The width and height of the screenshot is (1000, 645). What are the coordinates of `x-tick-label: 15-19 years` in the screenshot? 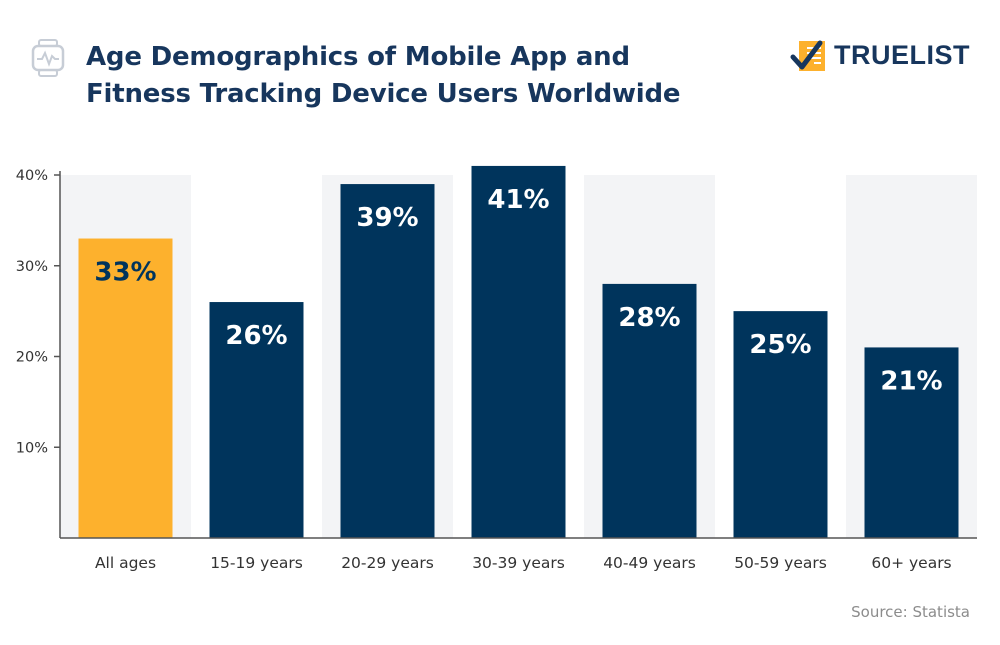 It's located at (256, 563).